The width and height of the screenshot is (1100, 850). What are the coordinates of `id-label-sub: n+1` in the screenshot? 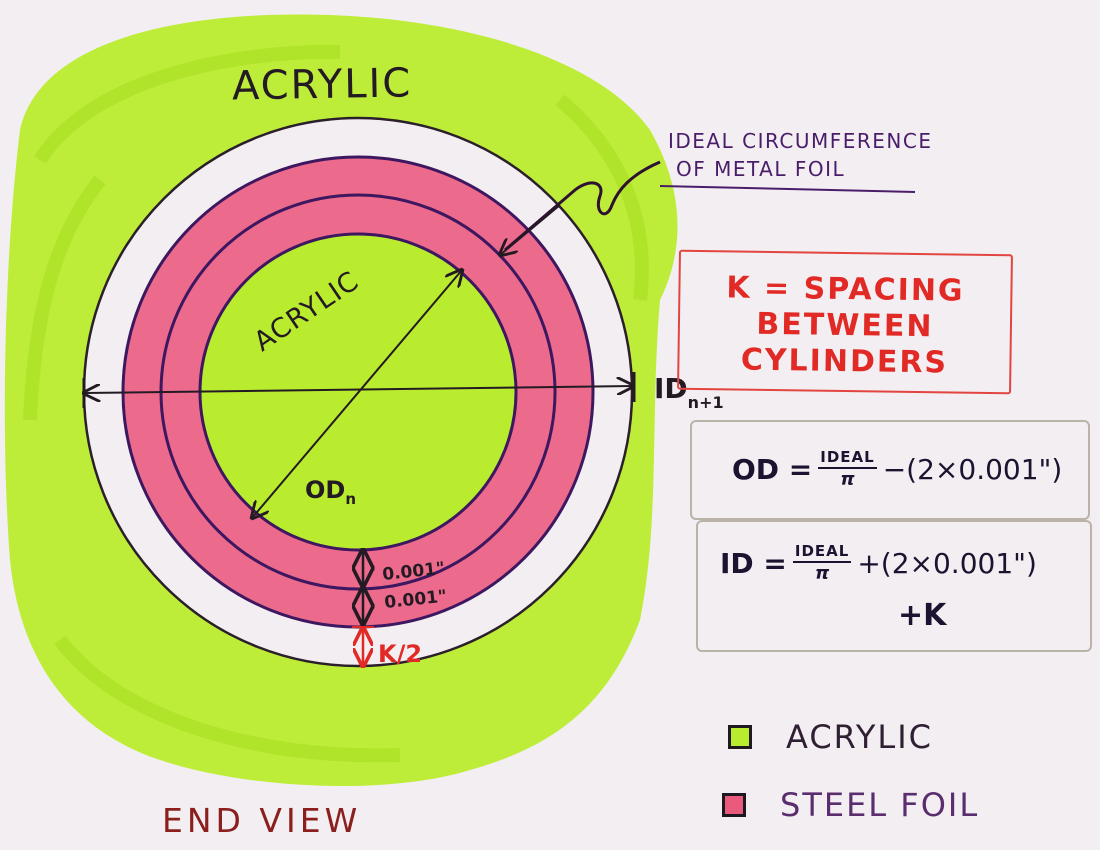 It's located at (706, 402).